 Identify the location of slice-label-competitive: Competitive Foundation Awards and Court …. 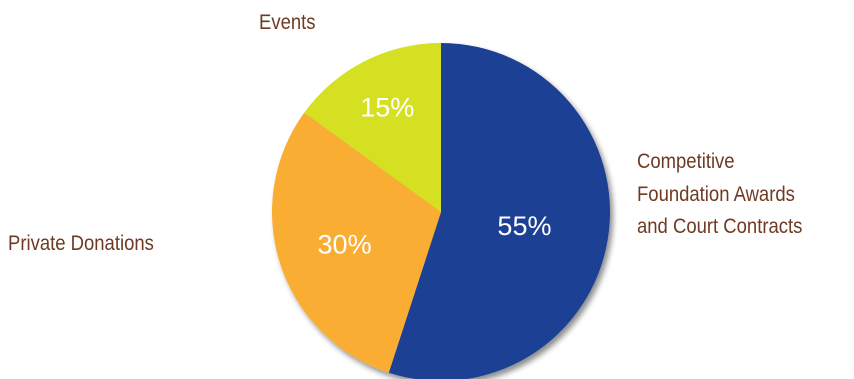
(719, 195).